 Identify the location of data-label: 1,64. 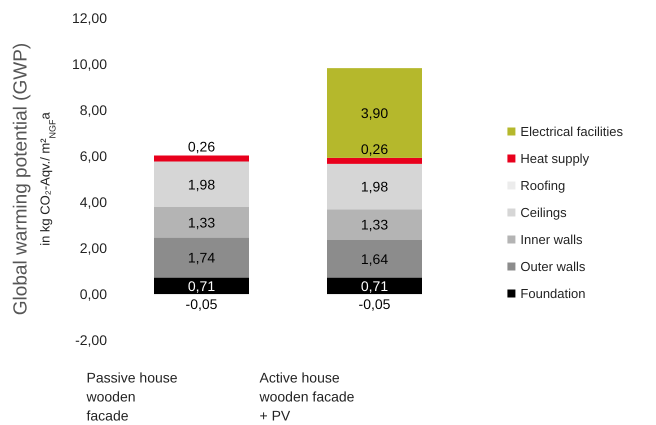
(374, 258).